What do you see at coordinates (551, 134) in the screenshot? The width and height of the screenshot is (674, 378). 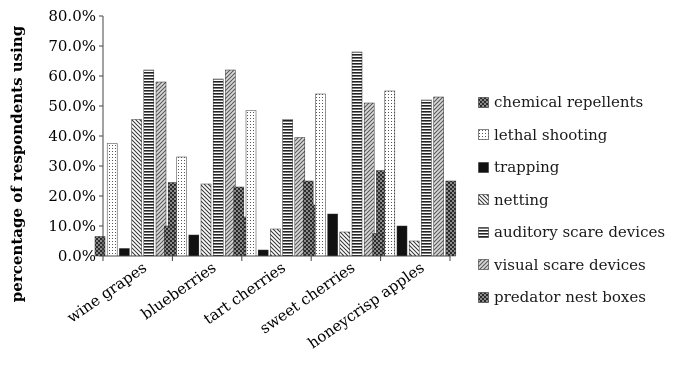 I see `legend-label: lethal shooting` at bounding box center [551, 134].